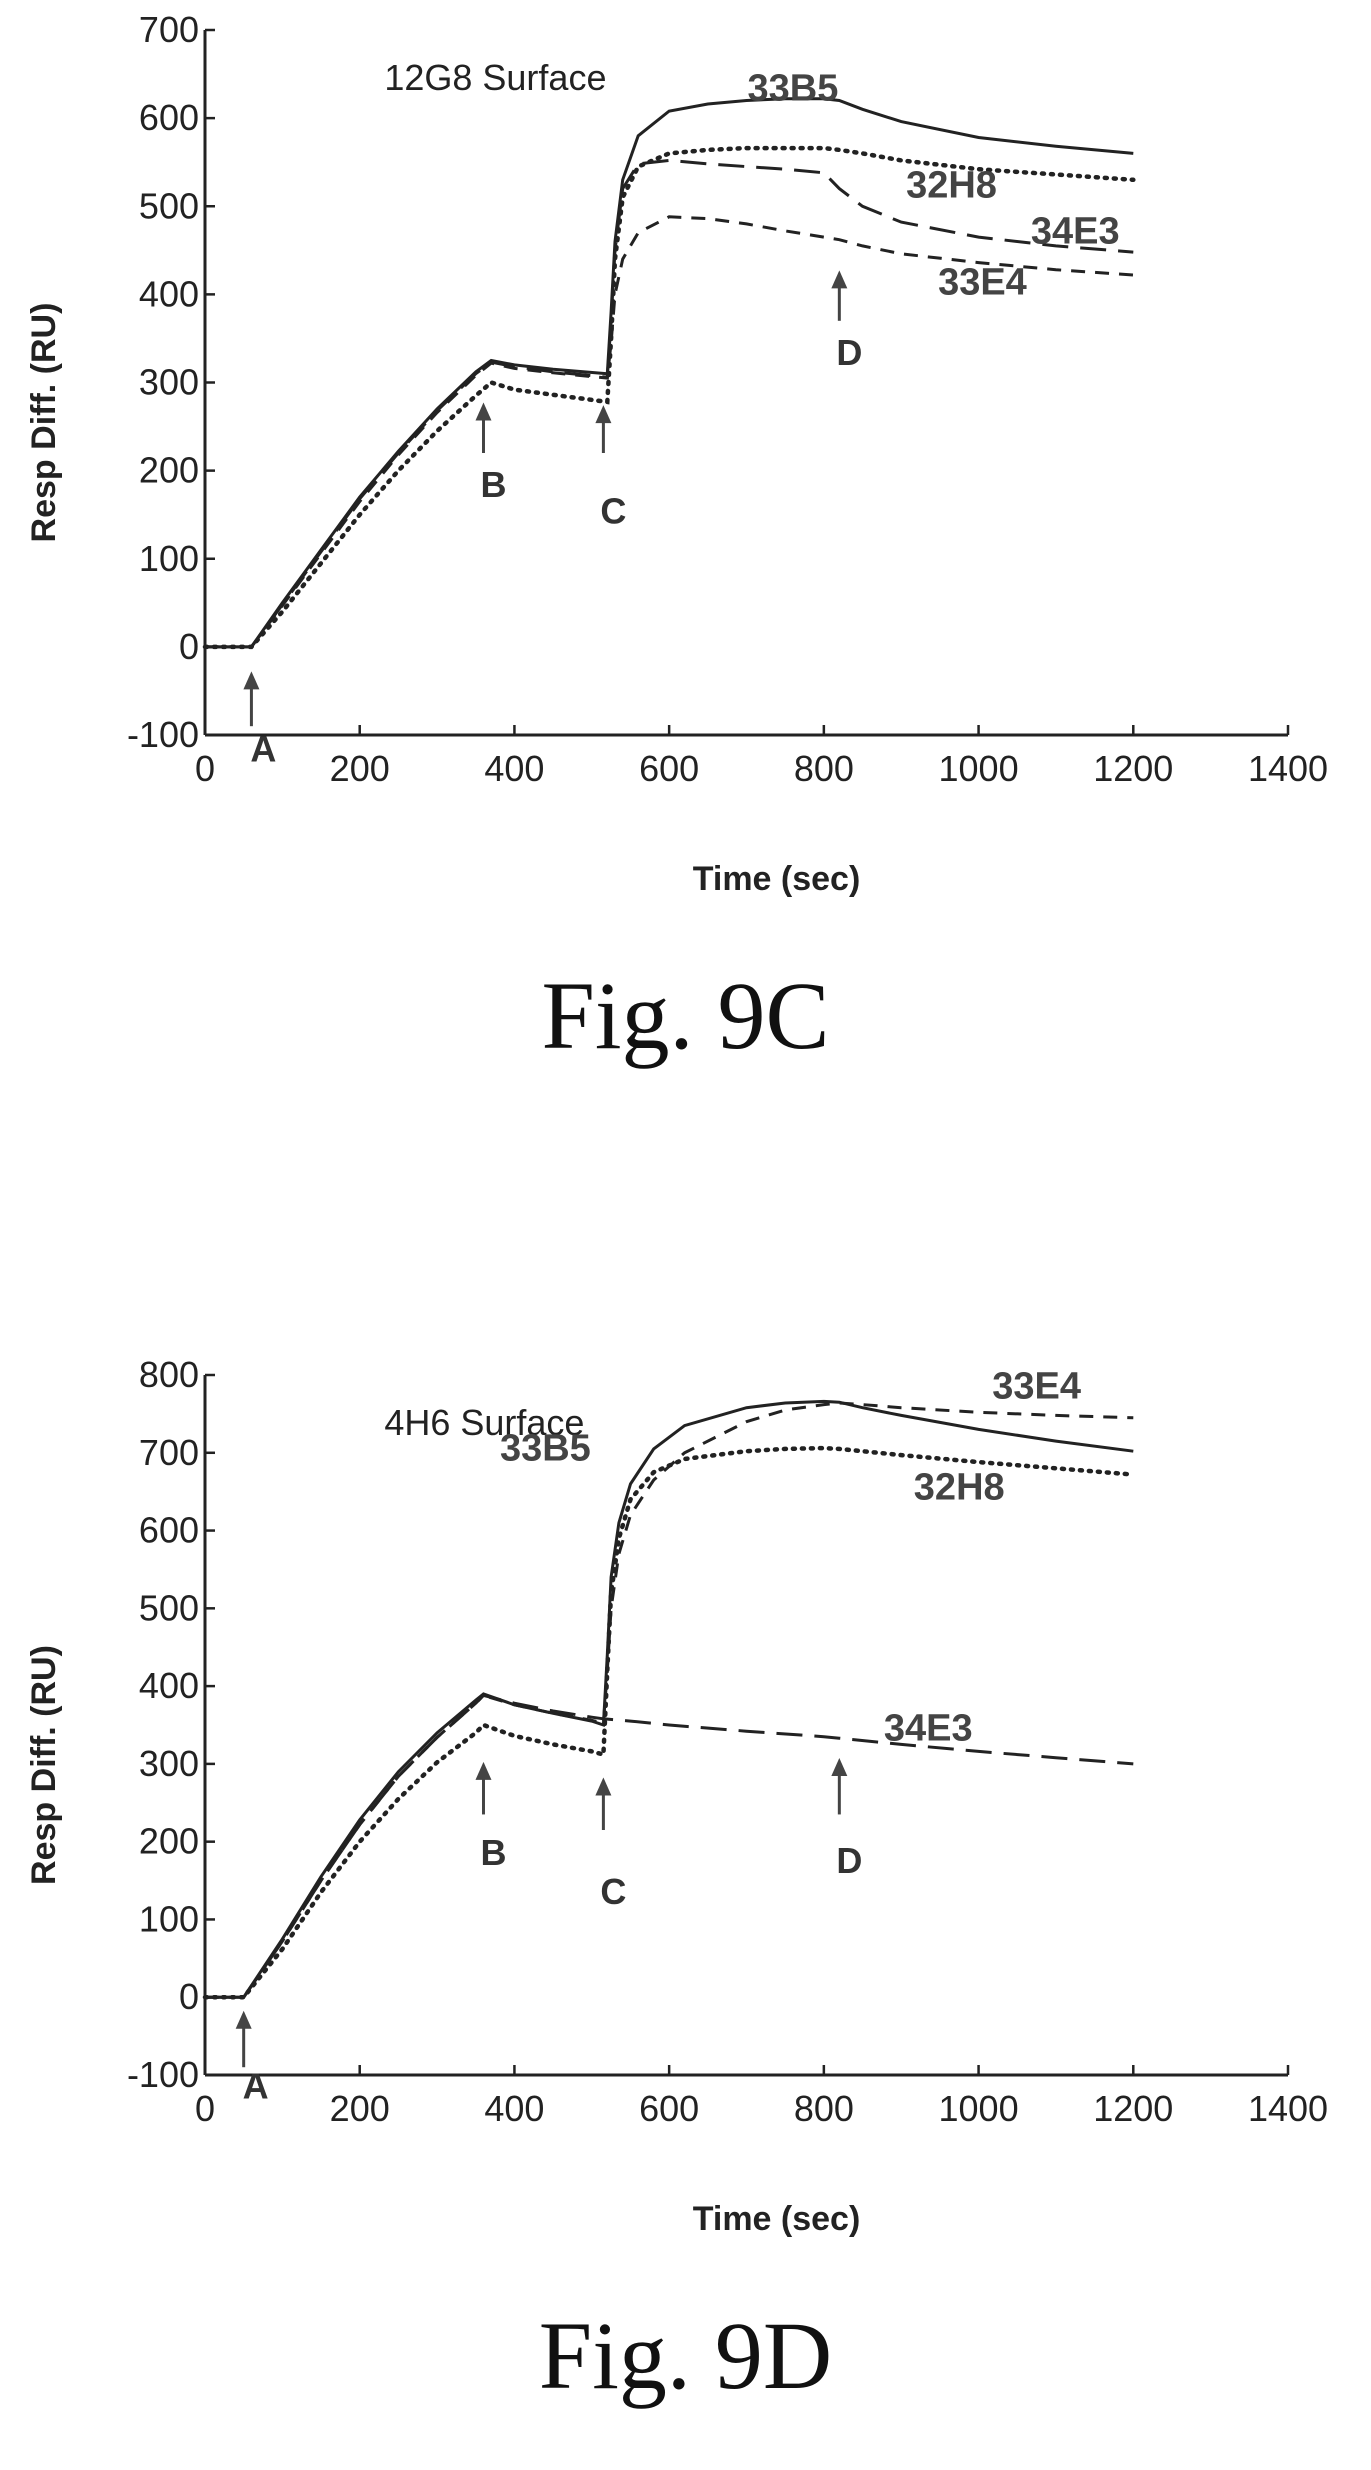  Describe the element at coordinates (685, 1015) in the screenshot. I see `figure-caption-9c: Fig. 9C` at that location.